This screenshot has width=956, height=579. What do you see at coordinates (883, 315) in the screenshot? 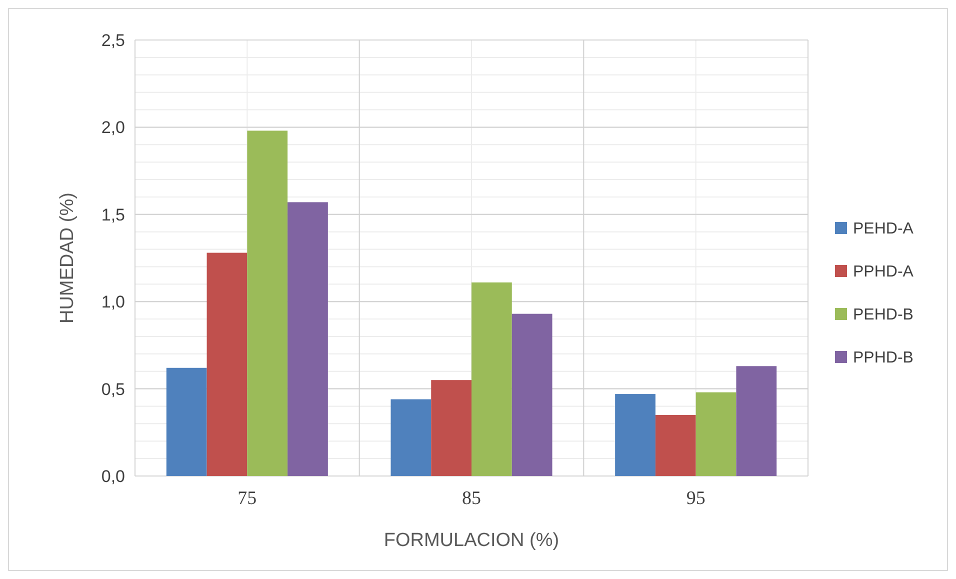
I see `legend-label: PEHD-B` at bounding box center [883, 315].